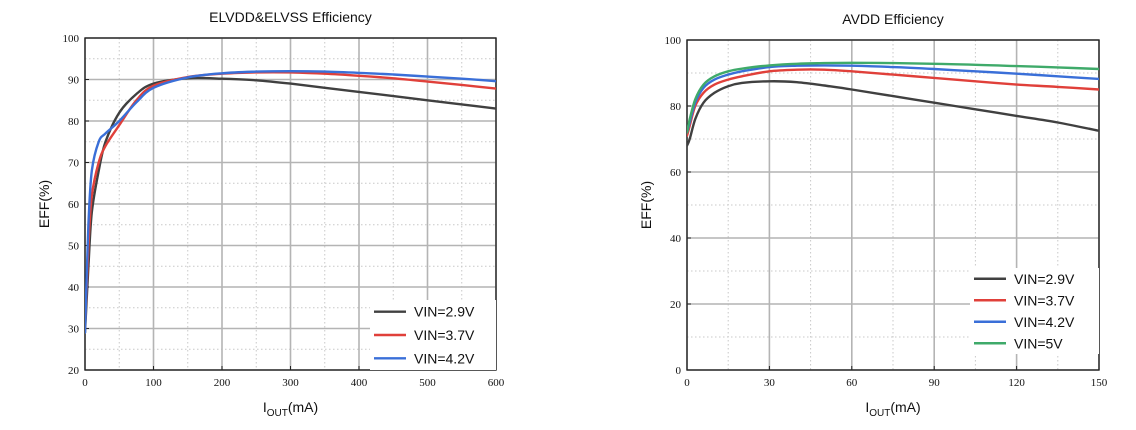  I want to click on x-tick-label: 500, so click(427, 383).